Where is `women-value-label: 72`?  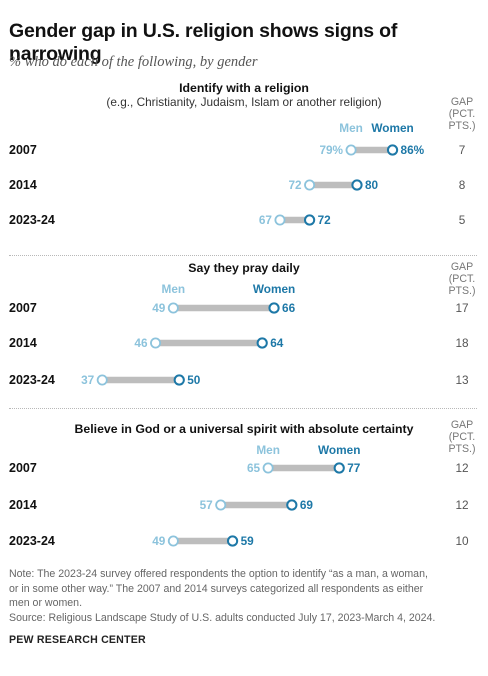 women-value-label: 72 is located at coordinates (325, 220).